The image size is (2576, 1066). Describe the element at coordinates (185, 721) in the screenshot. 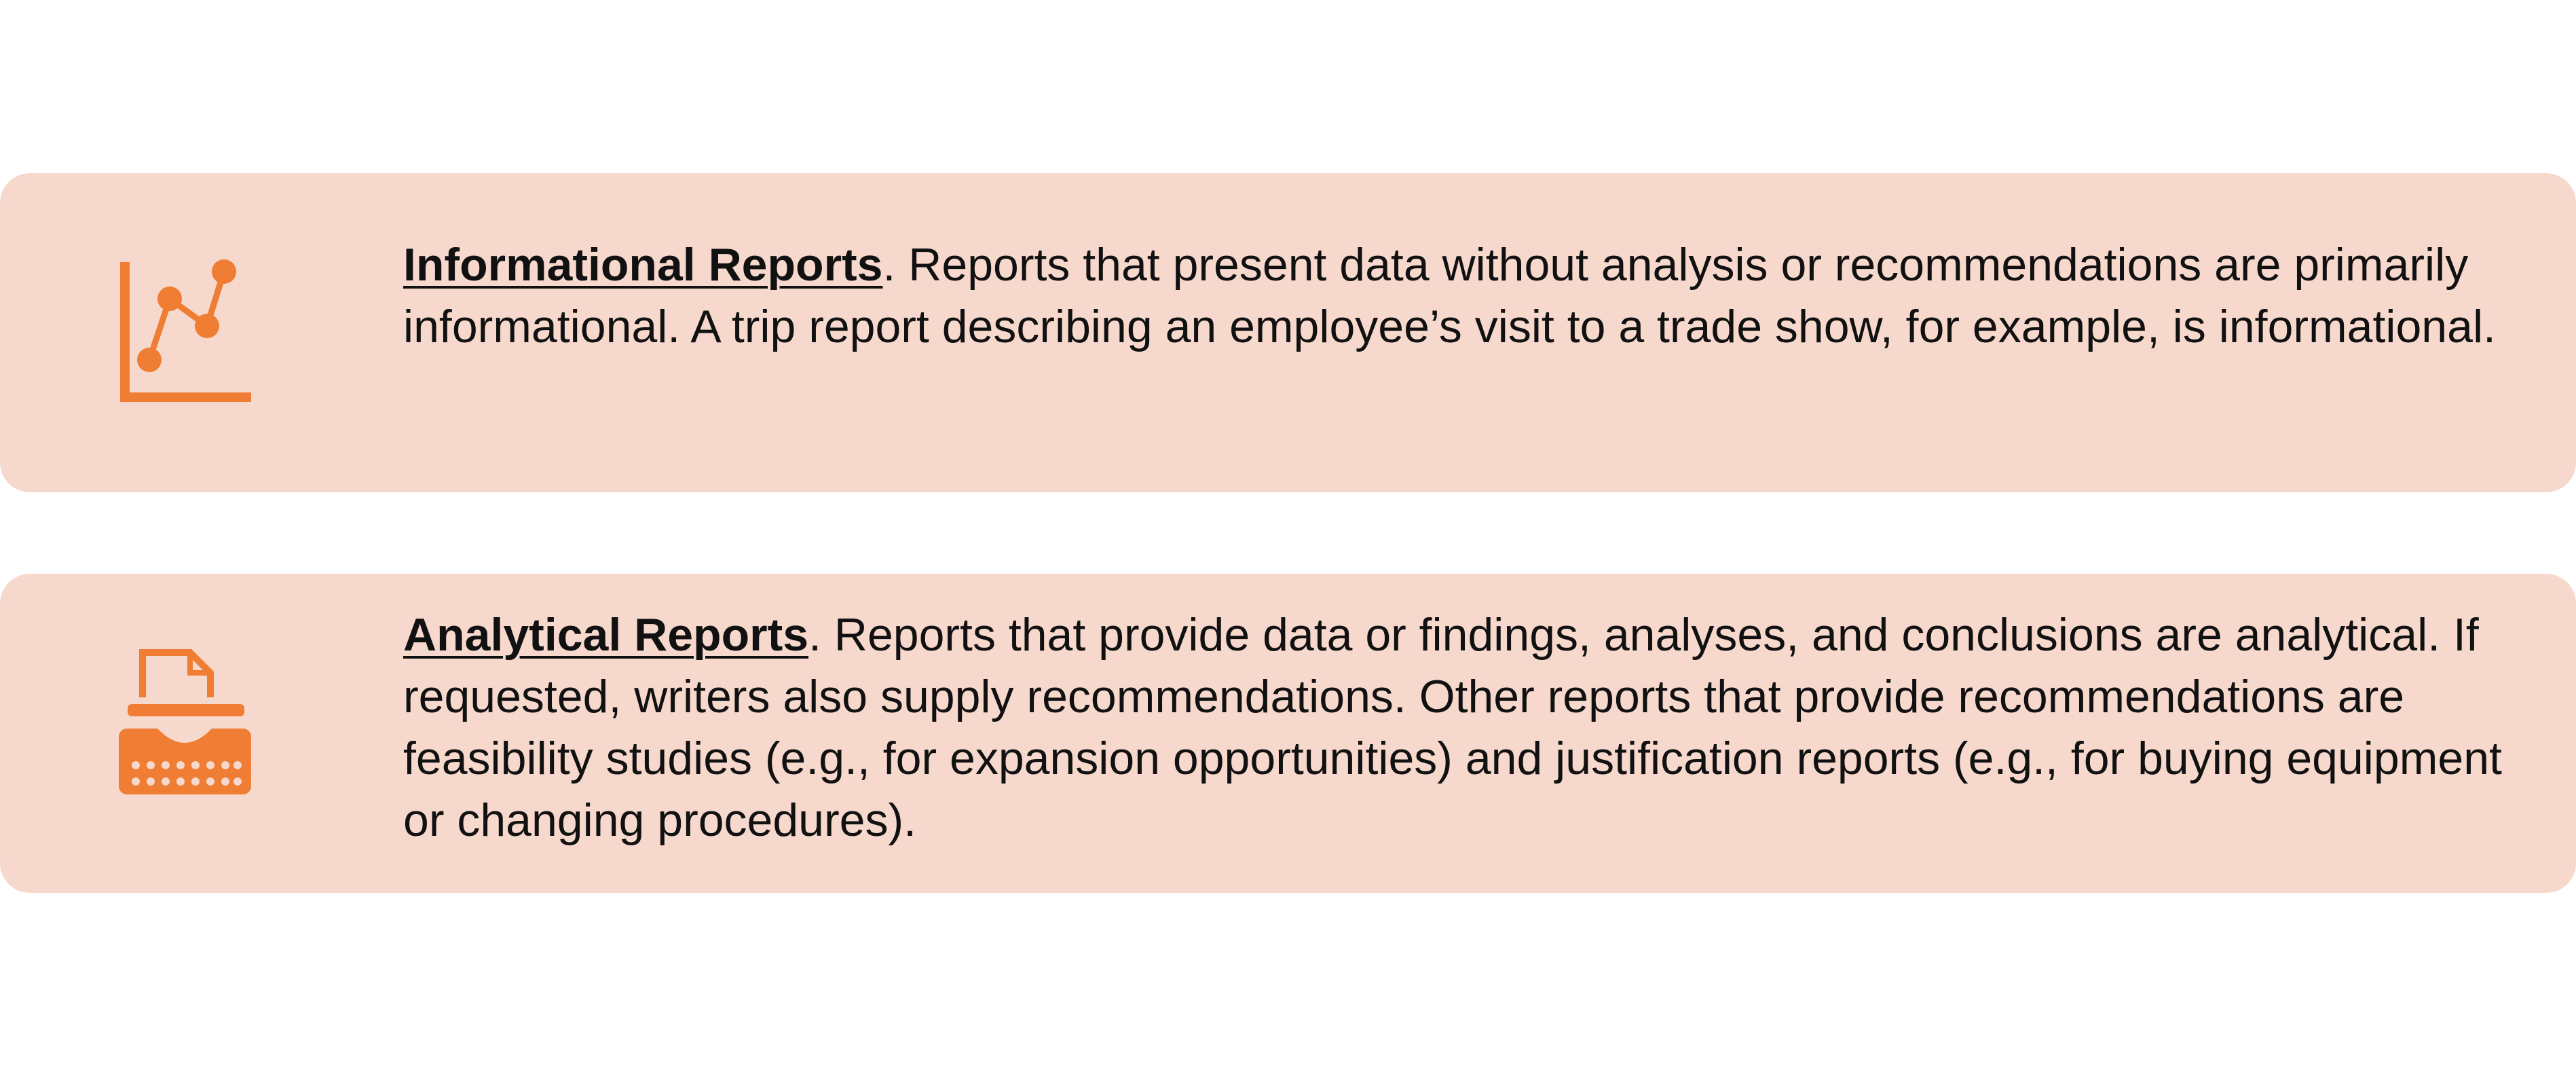

I see `typewriter-icon` at that location.